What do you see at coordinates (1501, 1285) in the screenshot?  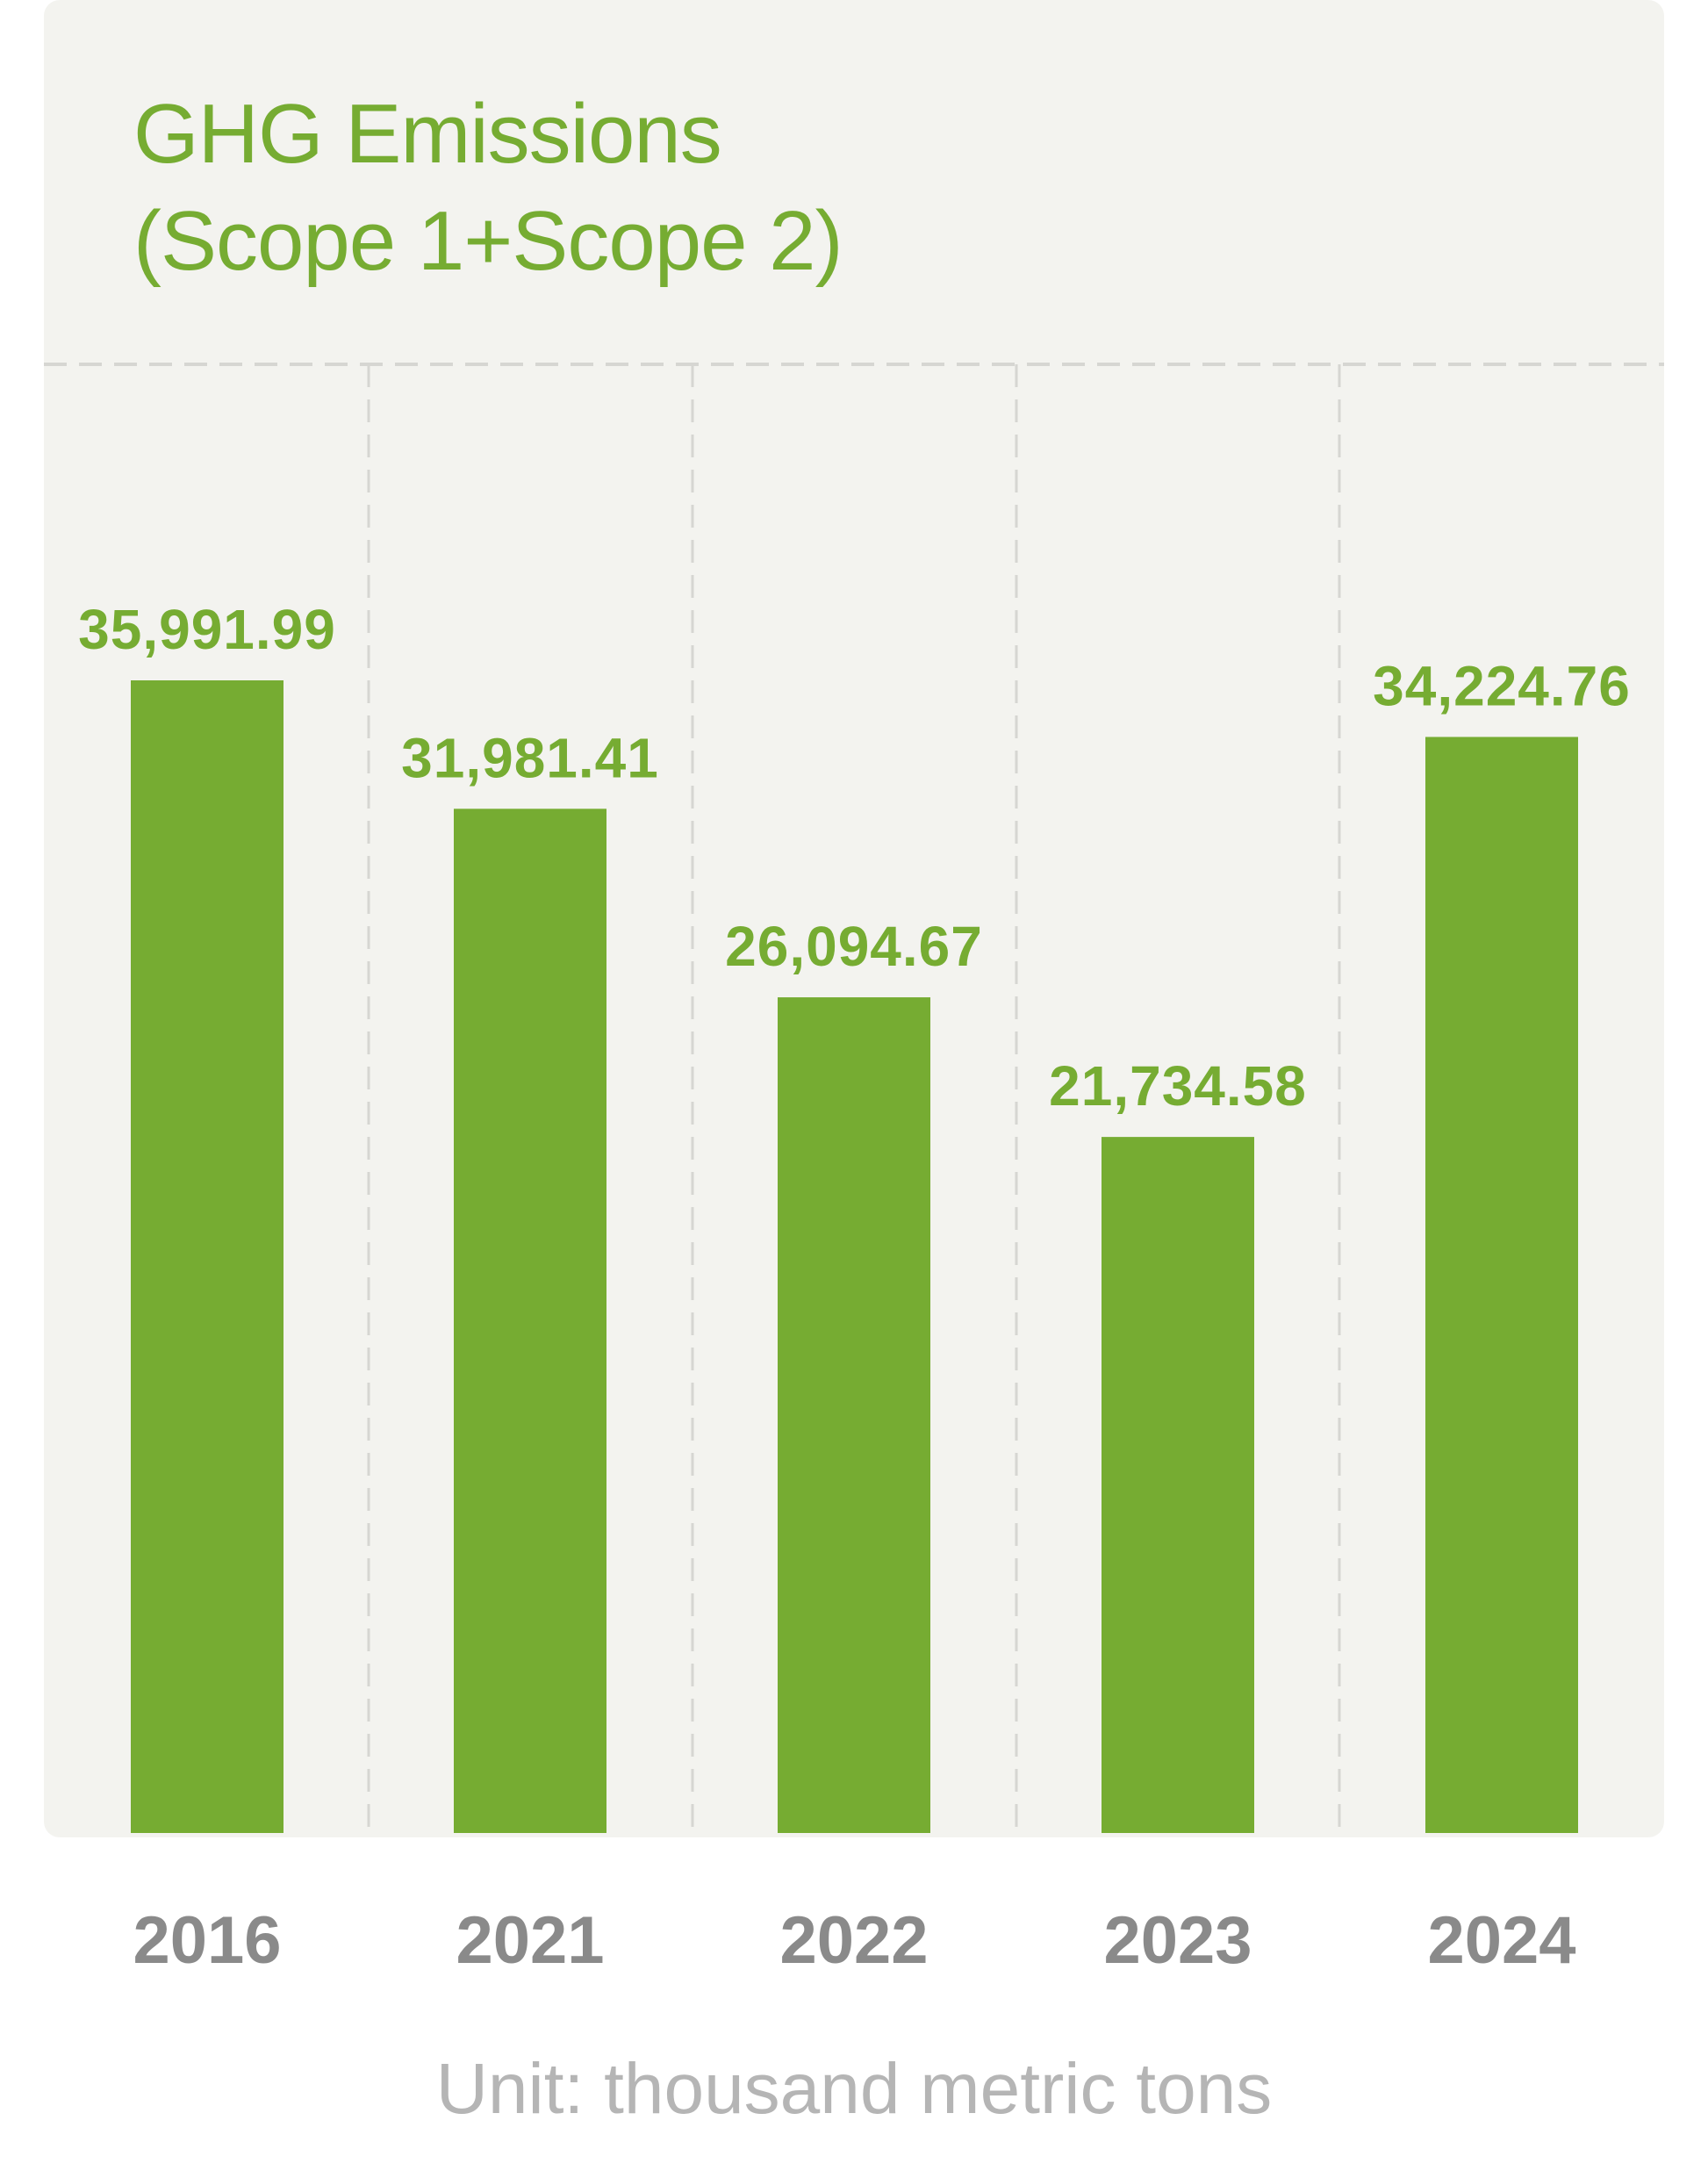 I see `bar-2024` at bounding box center [1501, 1285].